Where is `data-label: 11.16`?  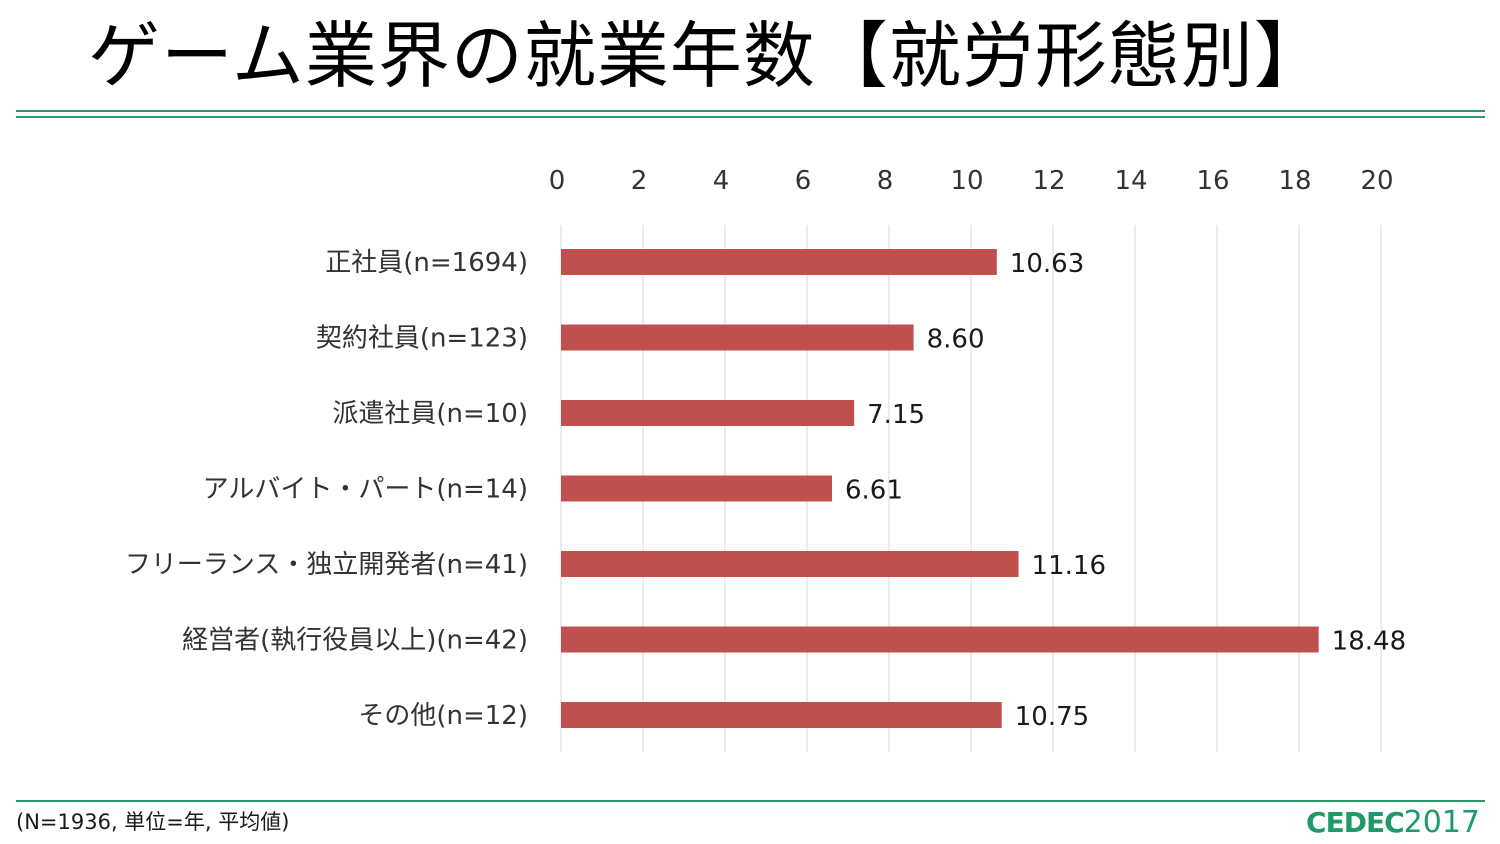
data-label: 11.16 is located at coordinates (1069, 566).